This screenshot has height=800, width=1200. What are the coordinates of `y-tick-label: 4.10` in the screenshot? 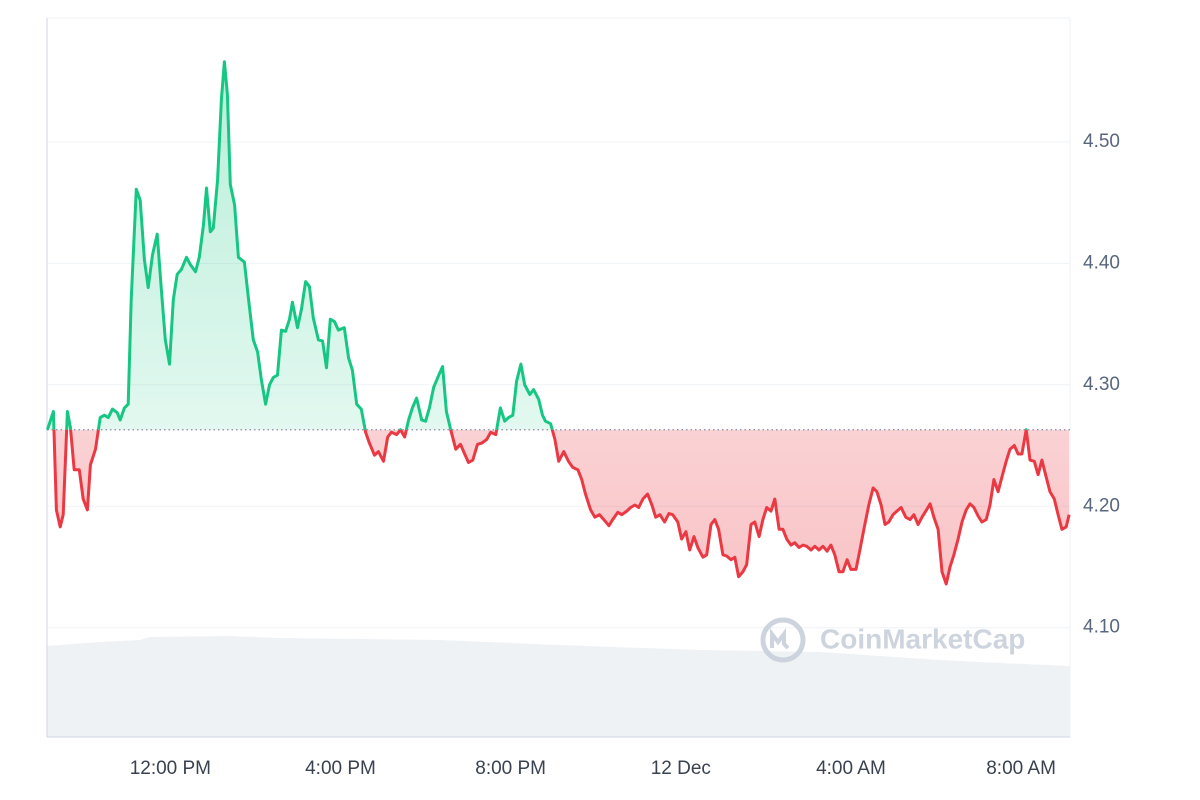 It's located at (1101, 627).